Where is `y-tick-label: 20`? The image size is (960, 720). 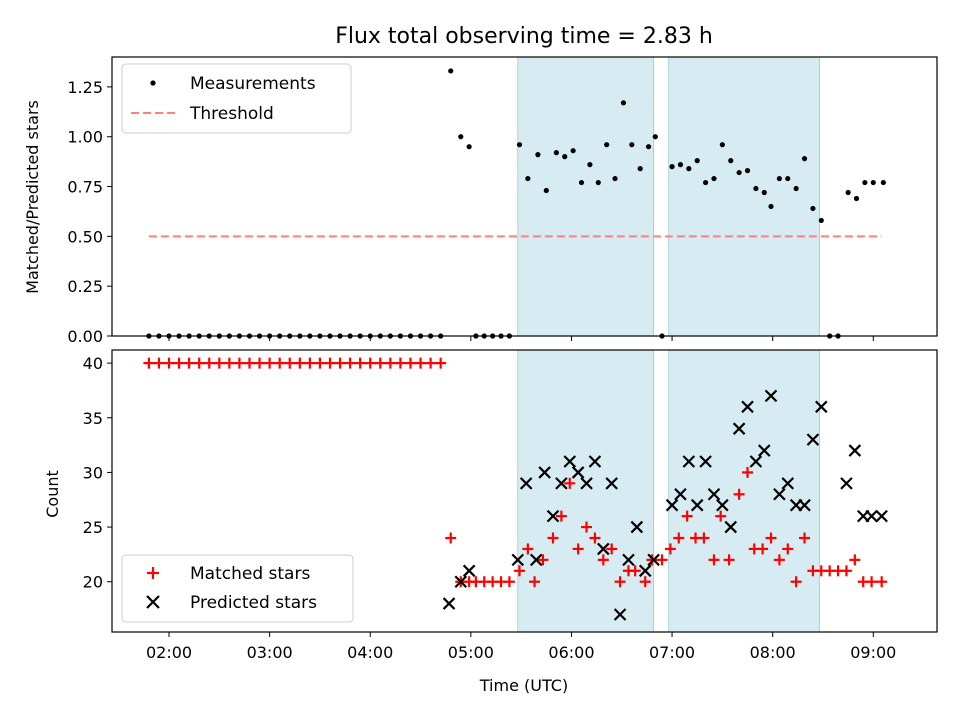 y-tick-label: 20 is located at coordinates (93, 582).